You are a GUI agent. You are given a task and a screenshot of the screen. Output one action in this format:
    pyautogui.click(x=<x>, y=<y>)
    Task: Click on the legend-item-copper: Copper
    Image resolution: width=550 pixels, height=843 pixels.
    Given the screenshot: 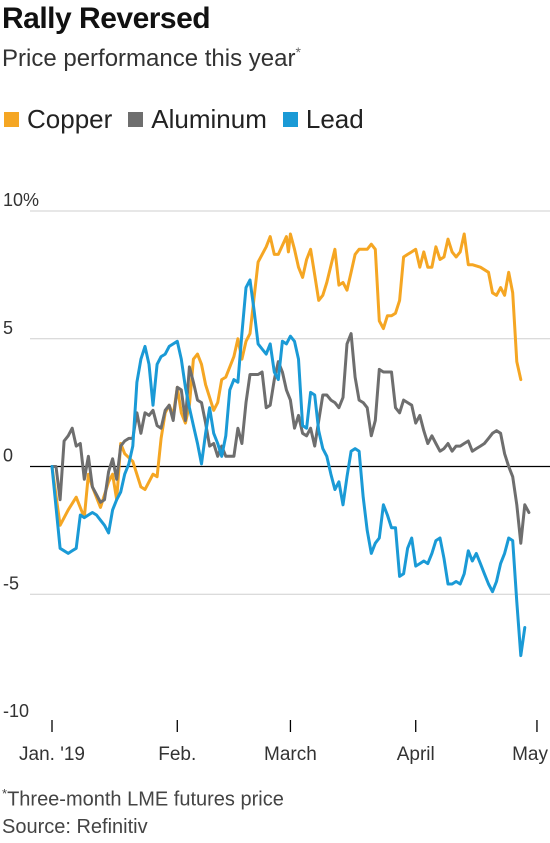 What is the action you would take?
    pyautogui.click(x=58, y=119)
    